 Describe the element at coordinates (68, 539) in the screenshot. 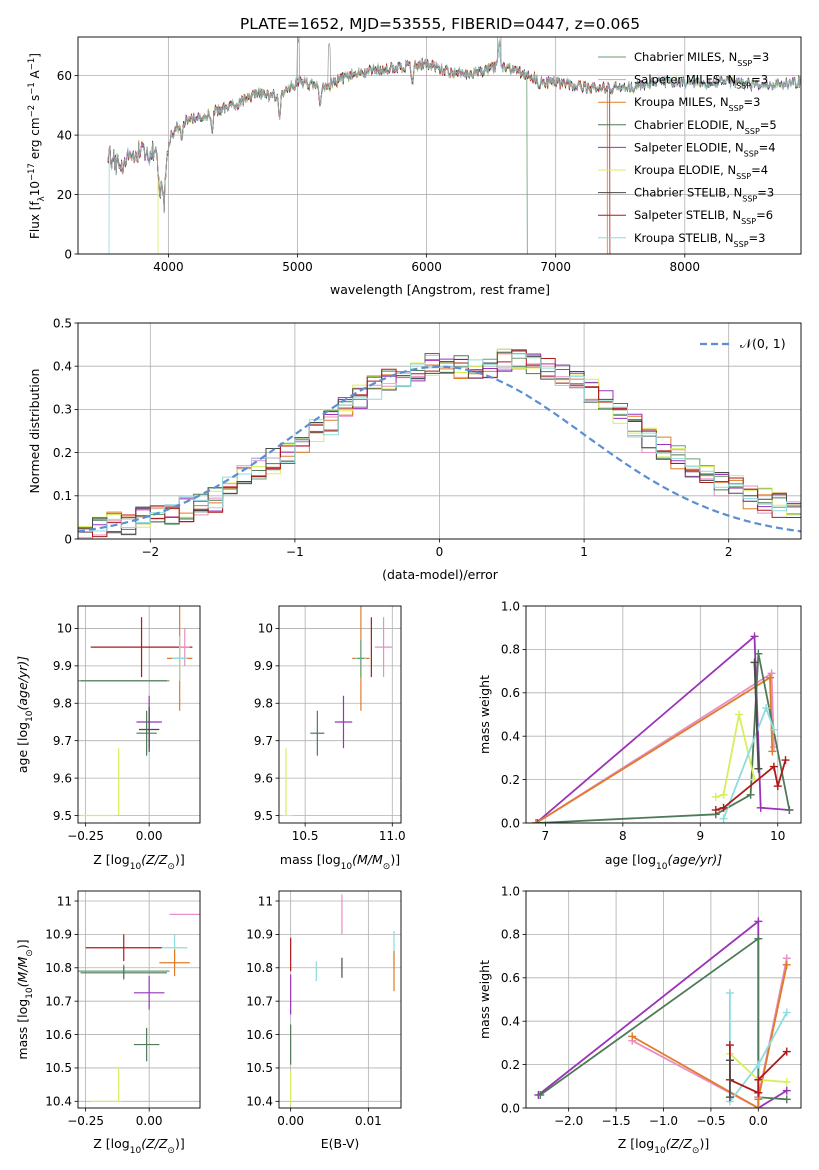

I see `y-tick-label: 0` at that location.